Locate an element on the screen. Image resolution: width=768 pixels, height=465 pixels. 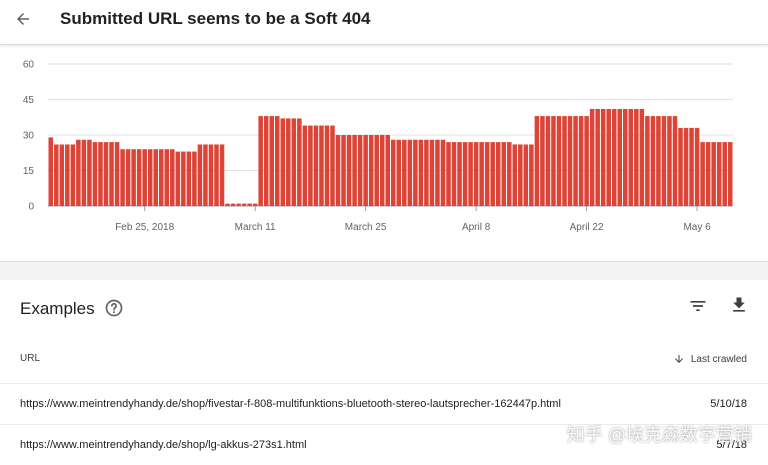
x-tick-label: April 22 is located at coordinates (587, 227).